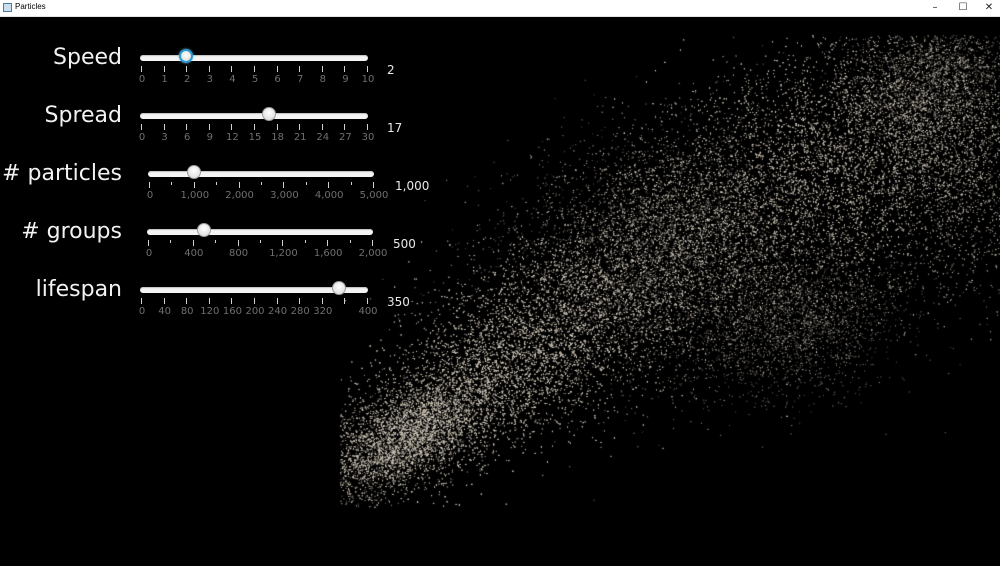  Describe the element at coordinates (204, 230) in the screenshot. I see `groups-slider-thumb` at that location.